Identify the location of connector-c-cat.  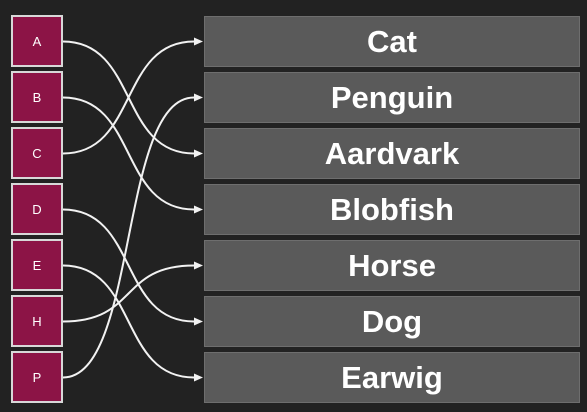
(128, 97).